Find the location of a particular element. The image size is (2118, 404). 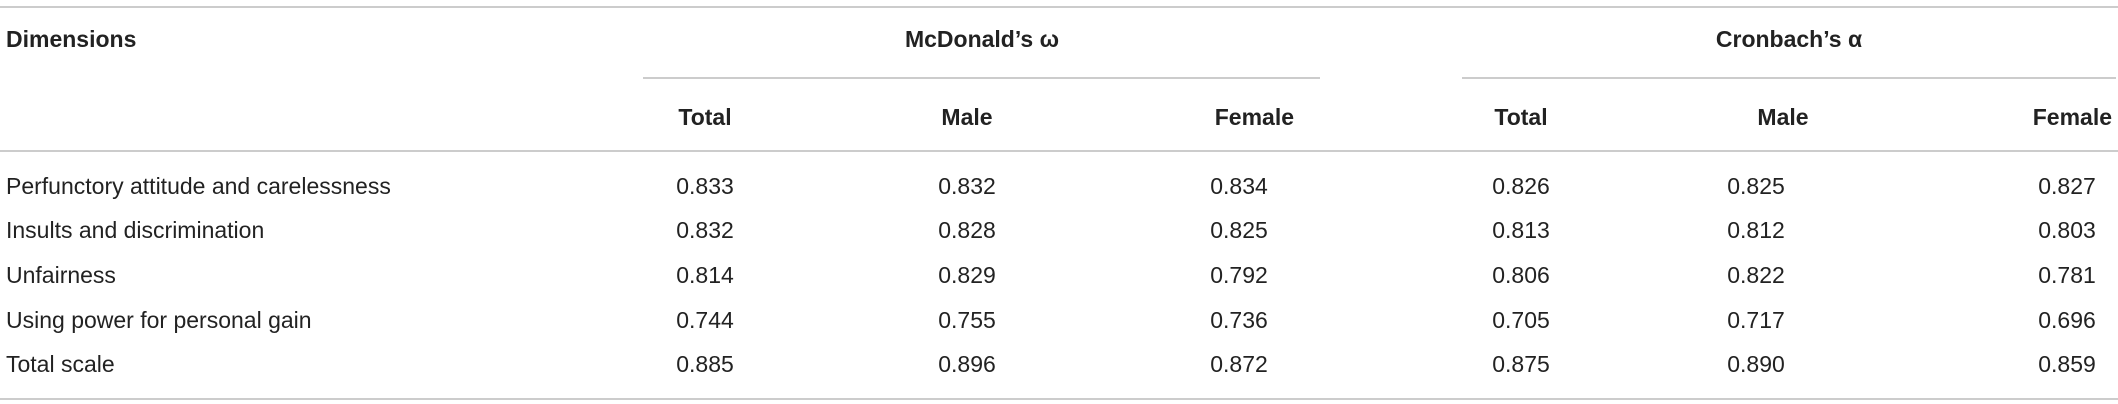

cell-value: 0.803 is located at coordinates (2067, 230).